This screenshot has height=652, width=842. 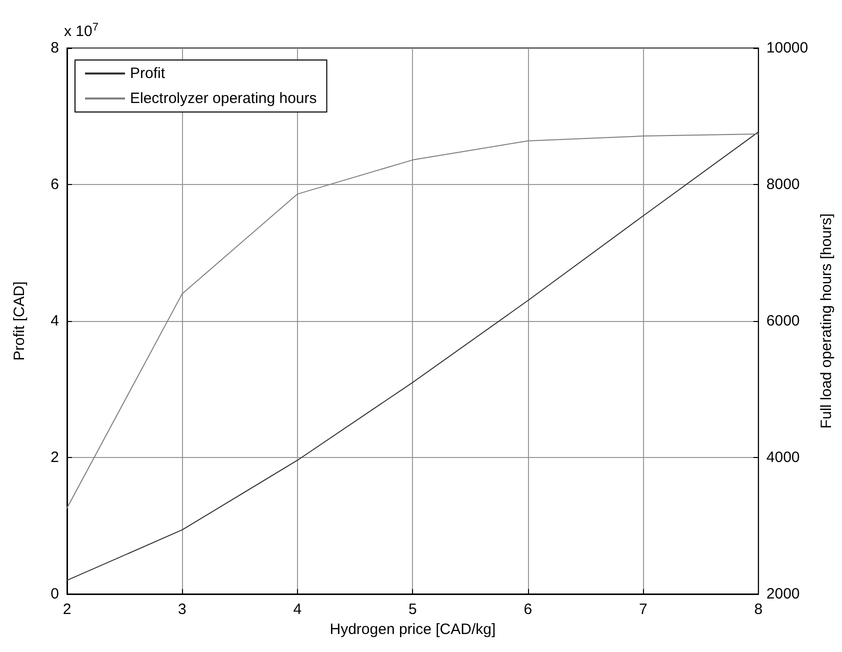 What do you see at coordinates (67, 609) in the screenshot?
I see `x-tick-label: 2` at bounding box center [67, 609].